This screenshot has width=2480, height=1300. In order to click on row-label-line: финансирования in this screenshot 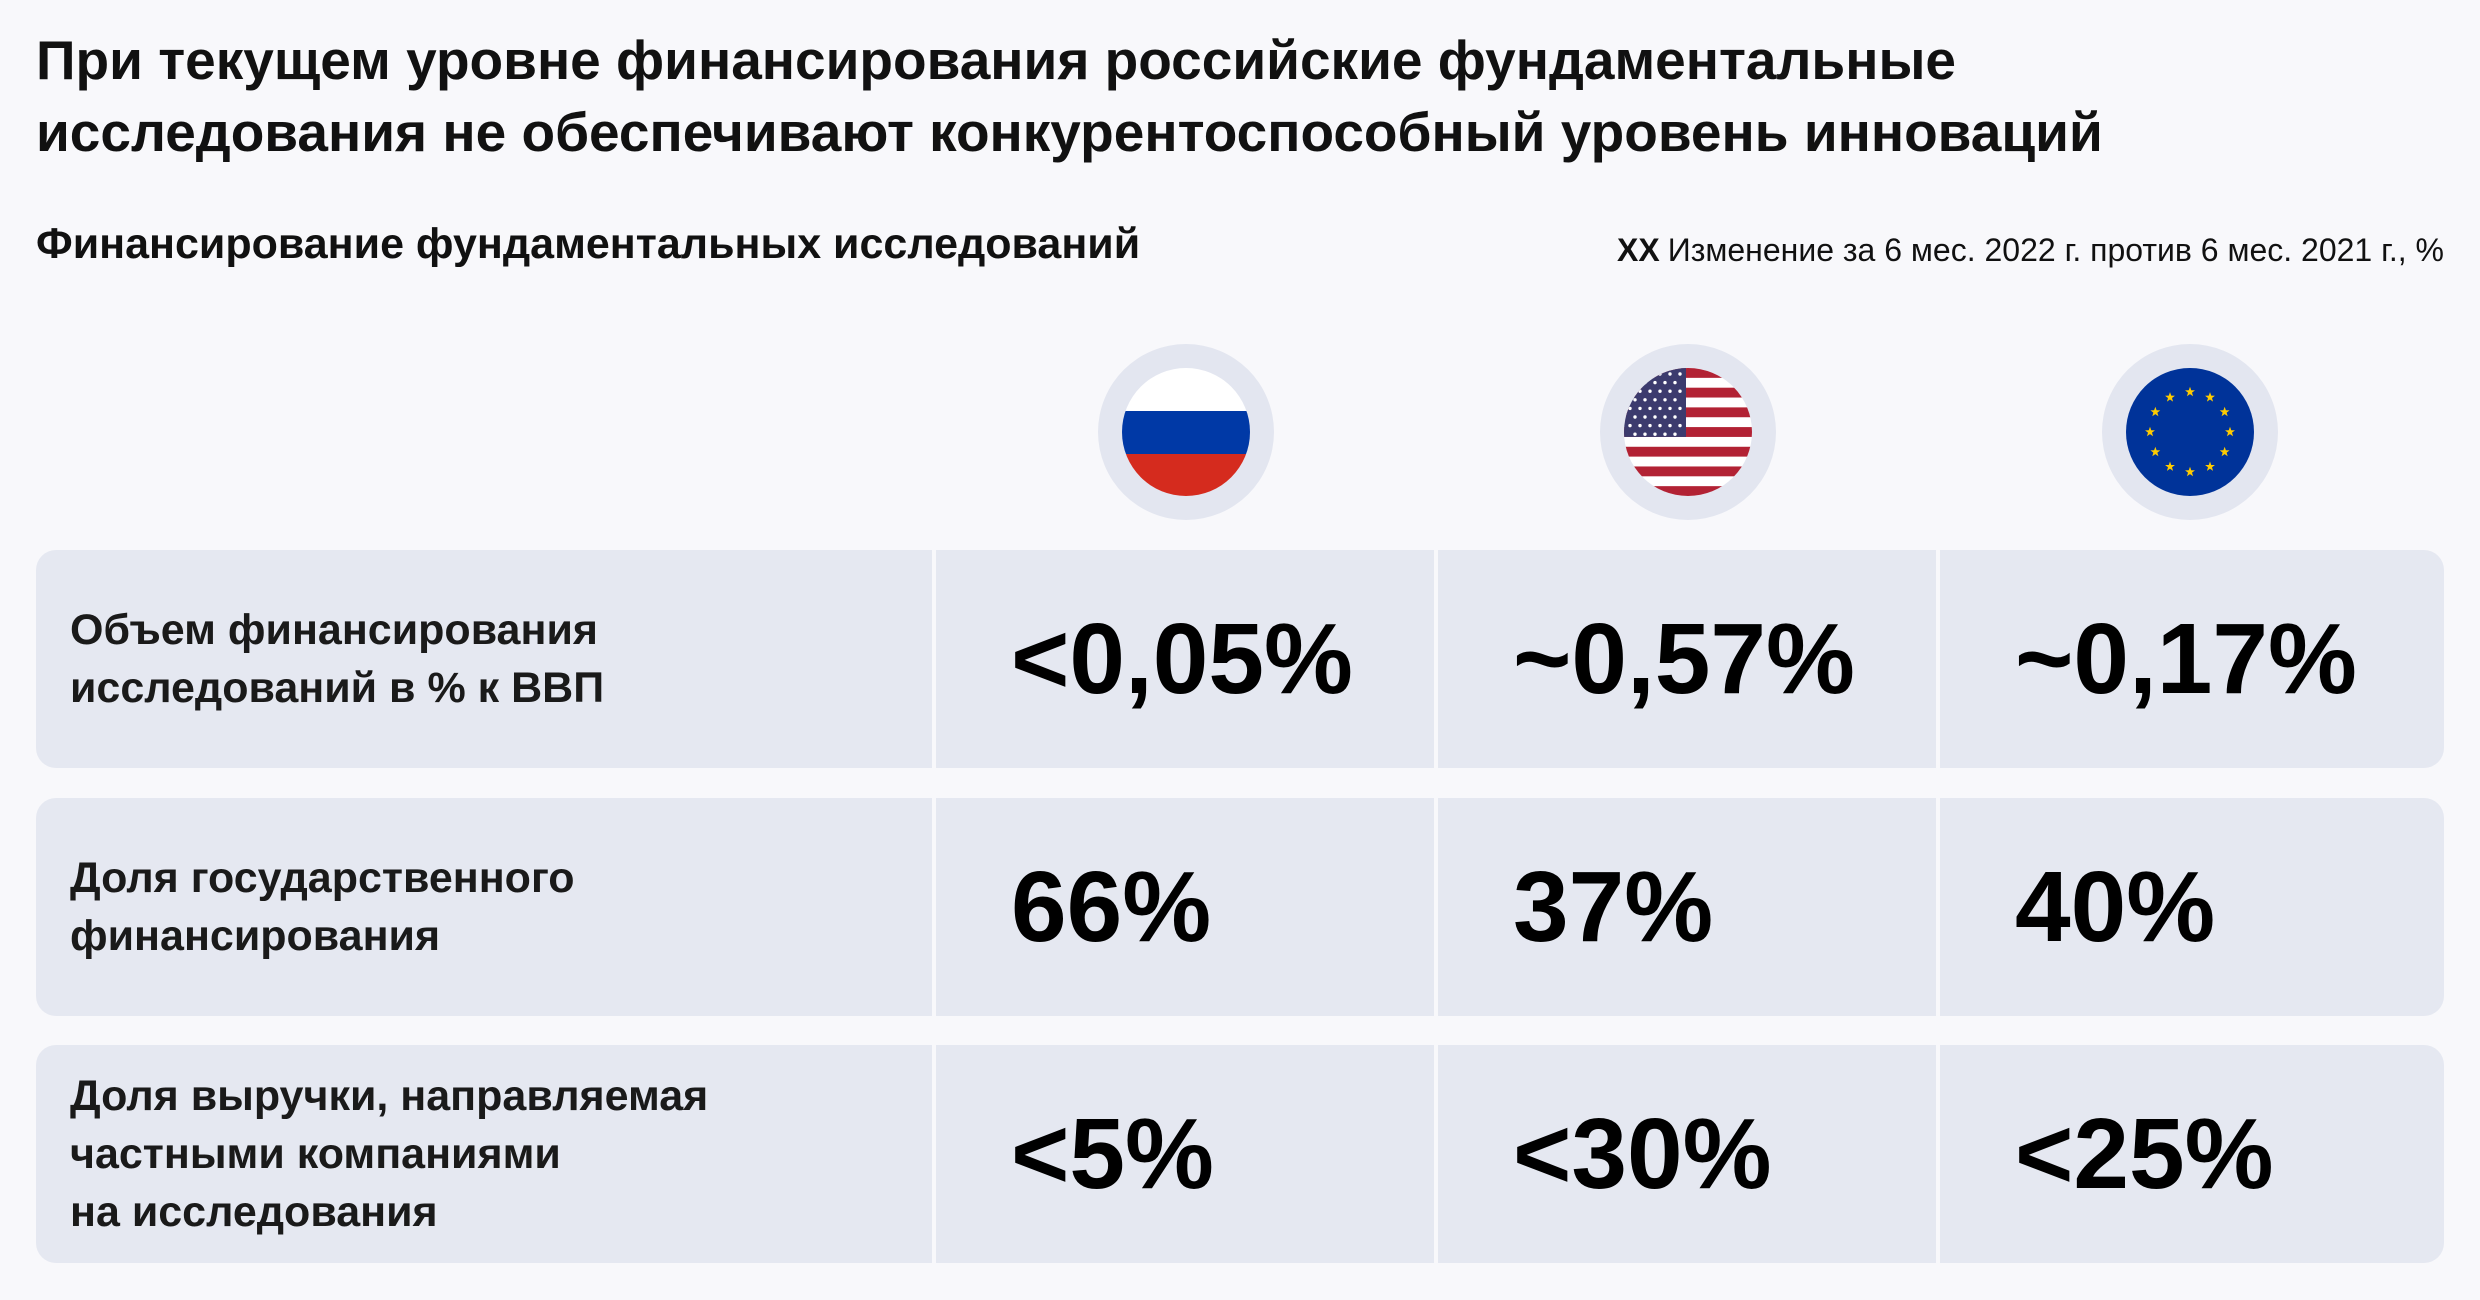, I will do `click(255, 936)`.